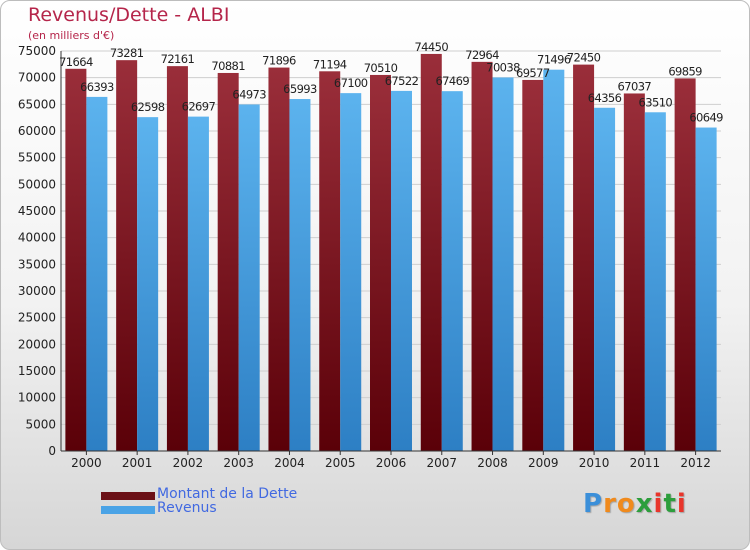 The width and height of the screenshot is (750, 550). What do you see at coordinates (391, 463) in the screenshot?
I see `x-tick-label: 2006` at bounding box center [391, 463].